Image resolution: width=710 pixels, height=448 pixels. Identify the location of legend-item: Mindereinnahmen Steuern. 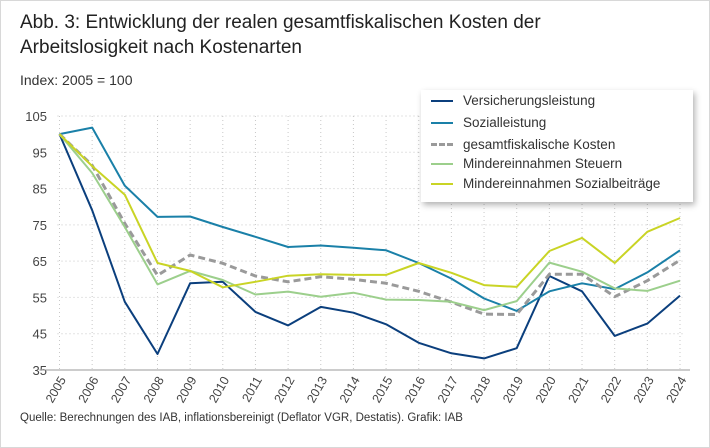
(526, 163).